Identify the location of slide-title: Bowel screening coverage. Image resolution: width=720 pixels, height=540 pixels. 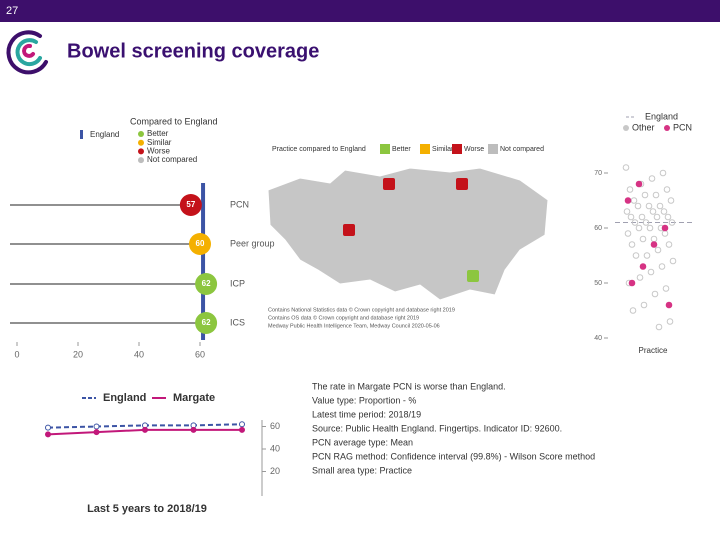
(193, 51).